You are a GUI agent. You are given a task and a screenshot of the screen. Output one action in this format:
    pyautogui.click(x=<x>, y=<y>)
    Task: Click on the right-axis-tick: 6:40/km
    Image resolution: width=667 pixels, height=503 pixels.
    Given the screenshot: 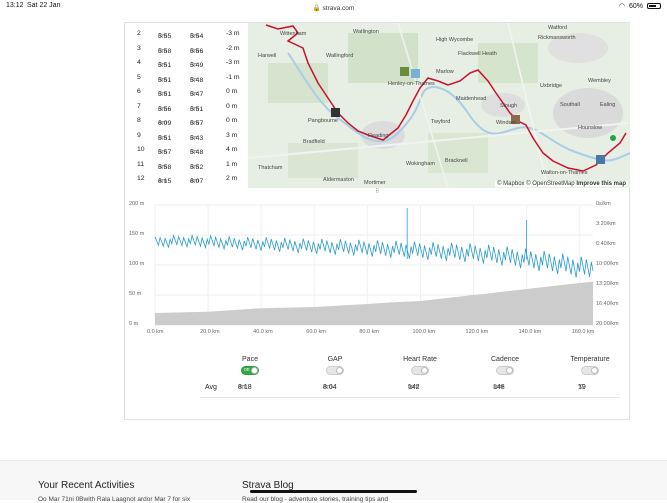 What is the action you would take?
    pyautogui.click(x=606, y=244)
    